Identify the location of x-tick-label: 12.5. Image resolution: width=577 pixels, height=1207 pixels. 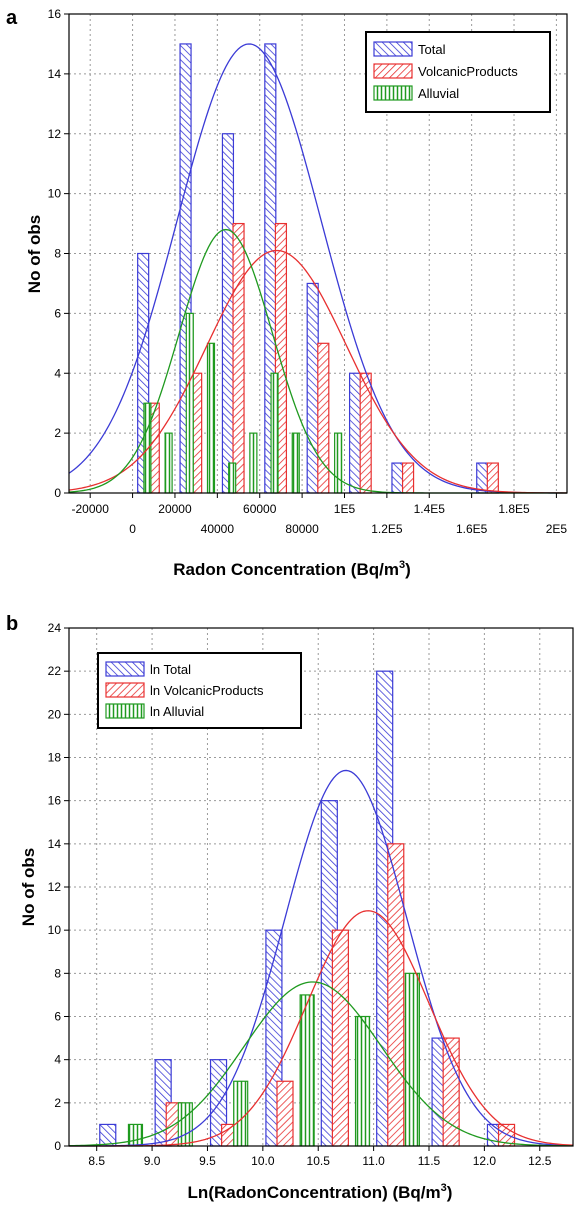
(540, 1161).